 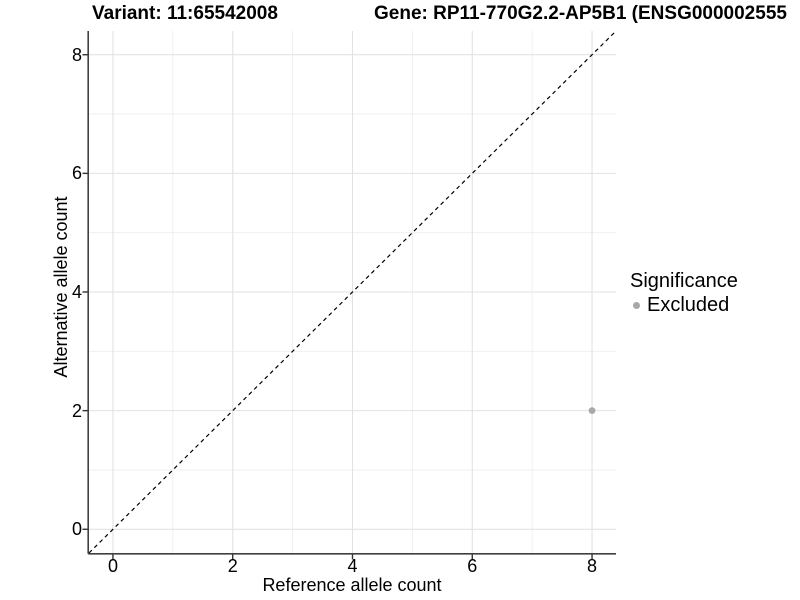 I want to click on x-tick-label: 0, so click(x=112, y=566).